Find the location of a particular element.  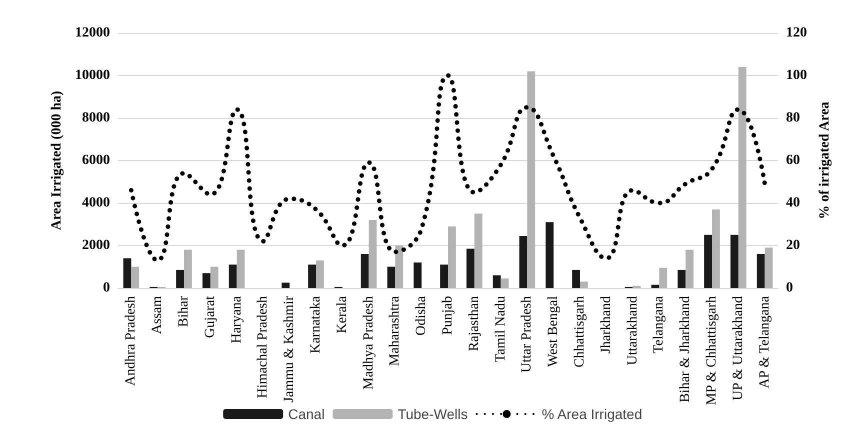

x-tick-label: Gujarat is located at coordinates (210, 317).